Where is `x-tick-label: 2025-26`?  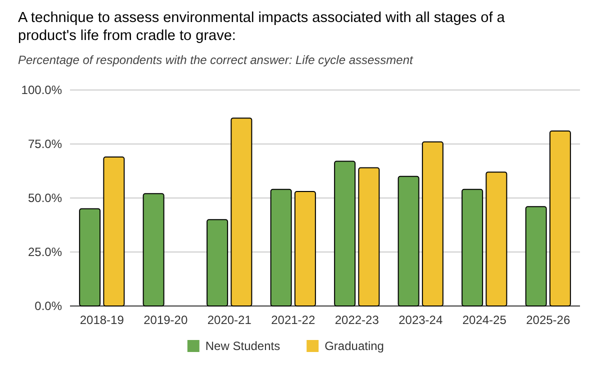 x-tick-label: 2025-26 is located at coordinates (548, 320).